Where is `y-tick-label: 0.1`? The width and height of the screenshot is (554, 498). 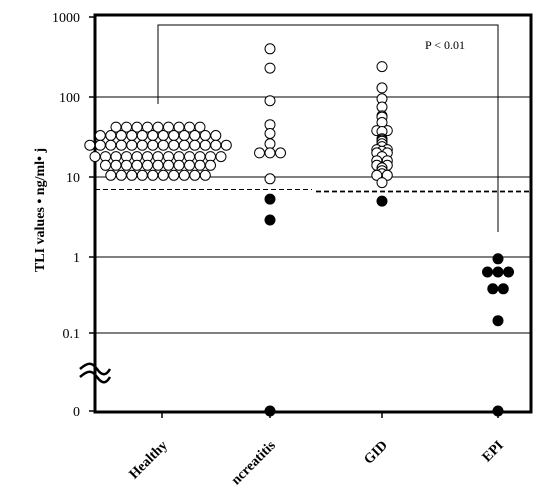
y-tick-label: 0.1 is located at coordinates (72, 334).